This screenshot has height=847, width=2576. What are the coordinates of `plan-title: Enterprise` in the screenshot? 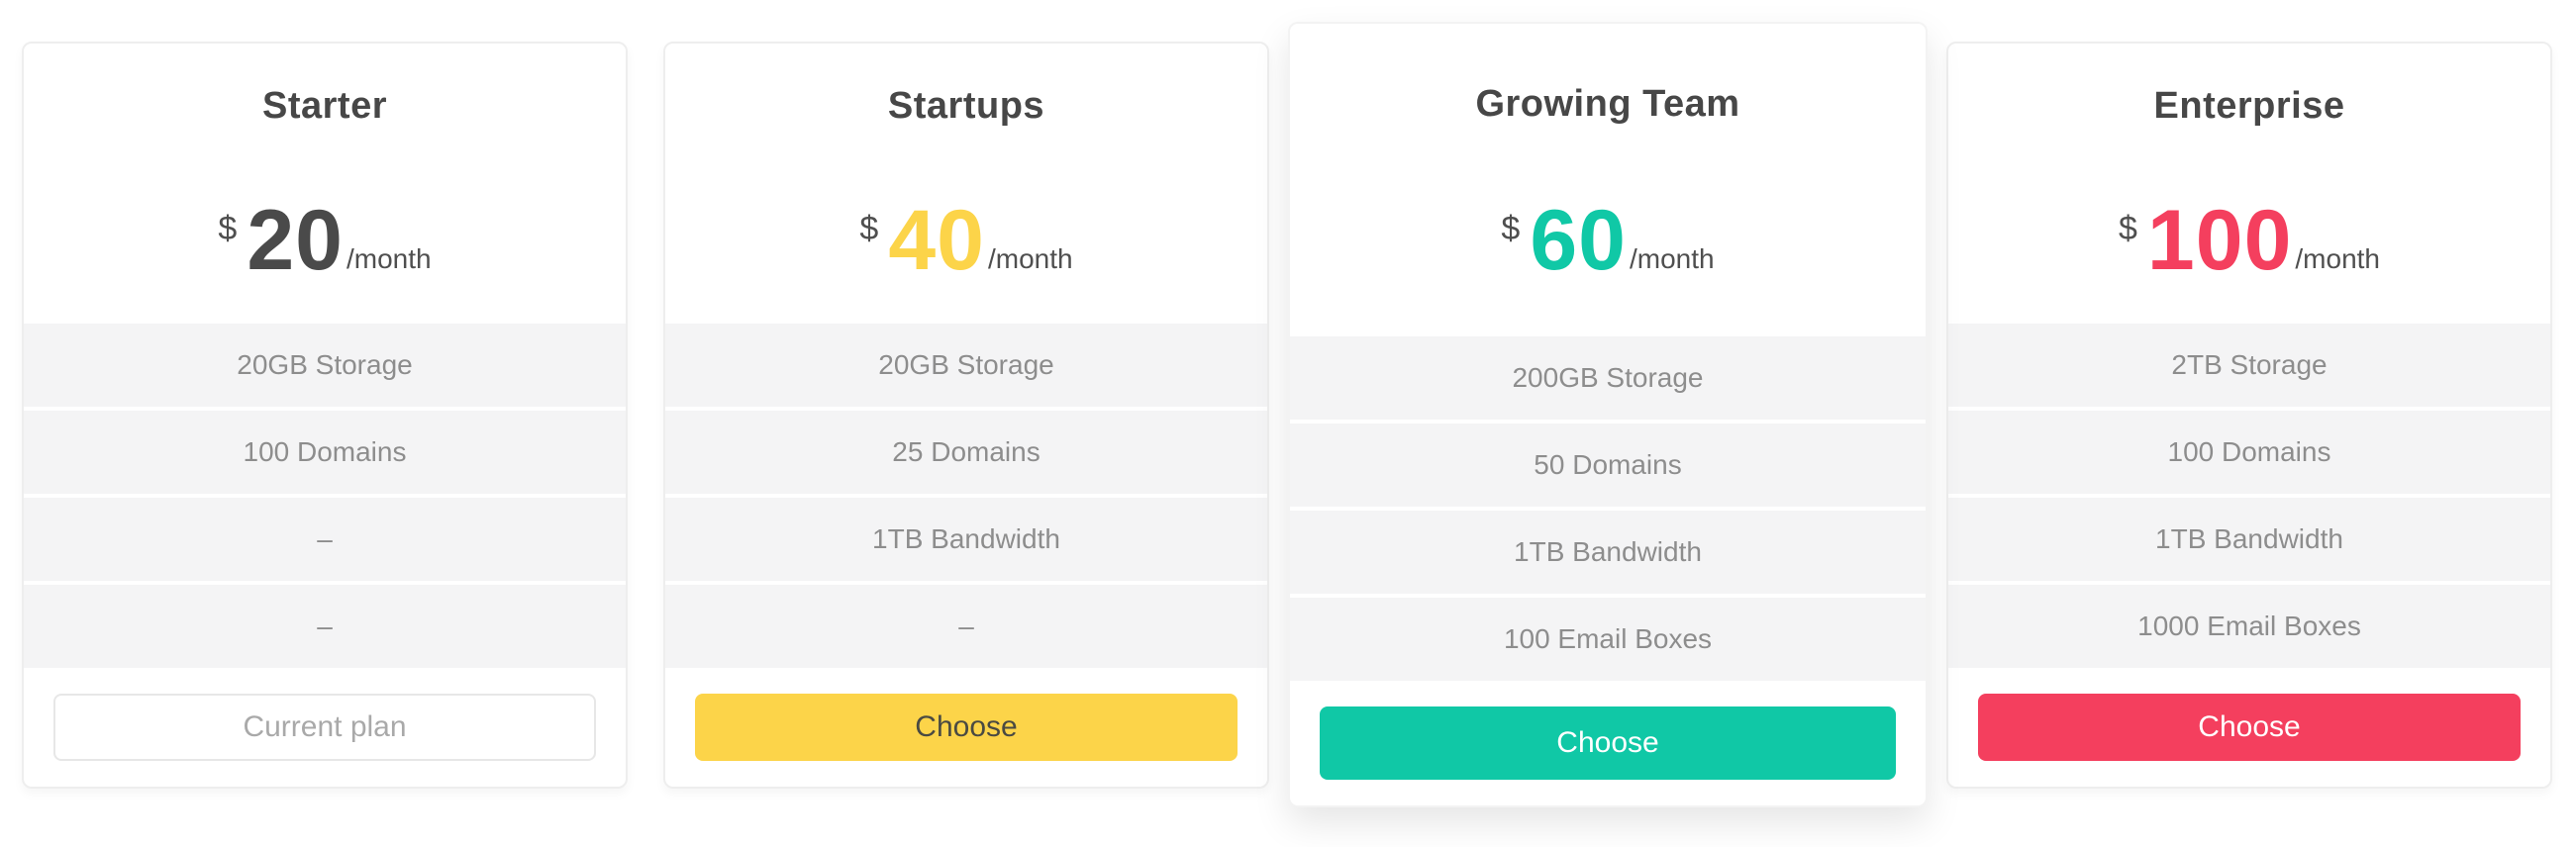 It's located at (2249, 105).